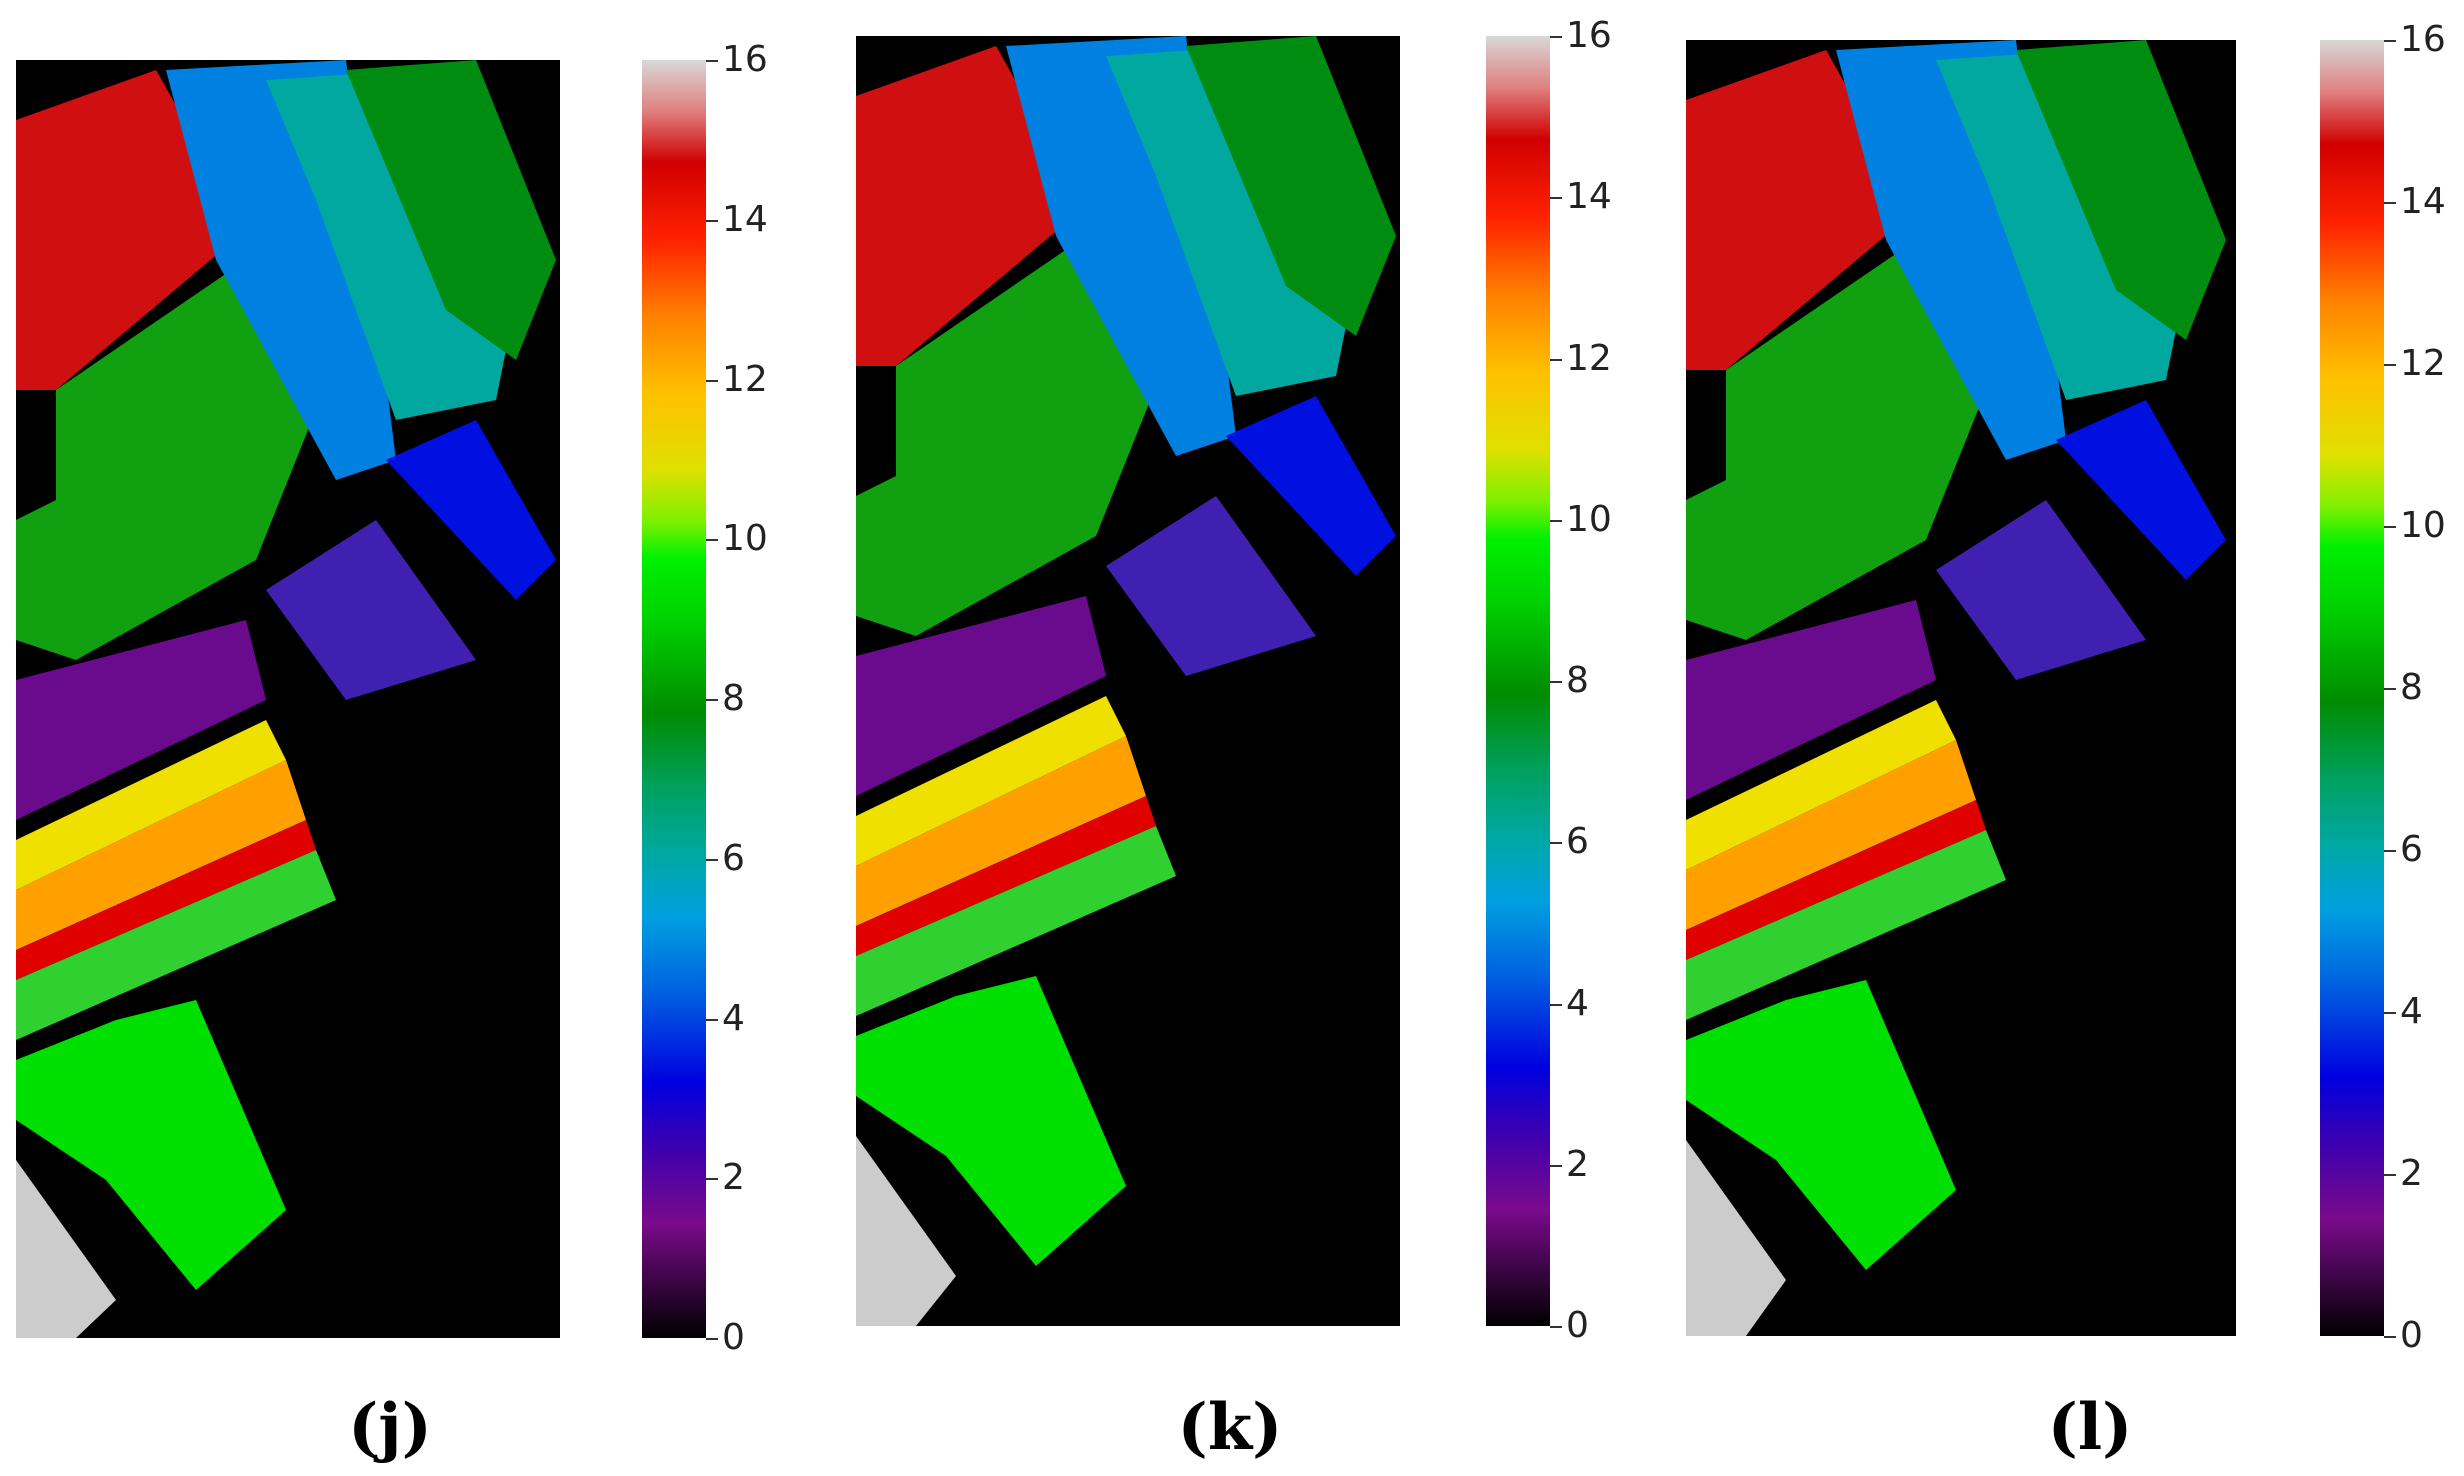 The width and height of the screenshot is (2464, 1476). Describe the element at coordinates (705, 699) in the screenshot. I see `colorbar-j: 16 14 12 10 8 6 4 2 0` at that location.